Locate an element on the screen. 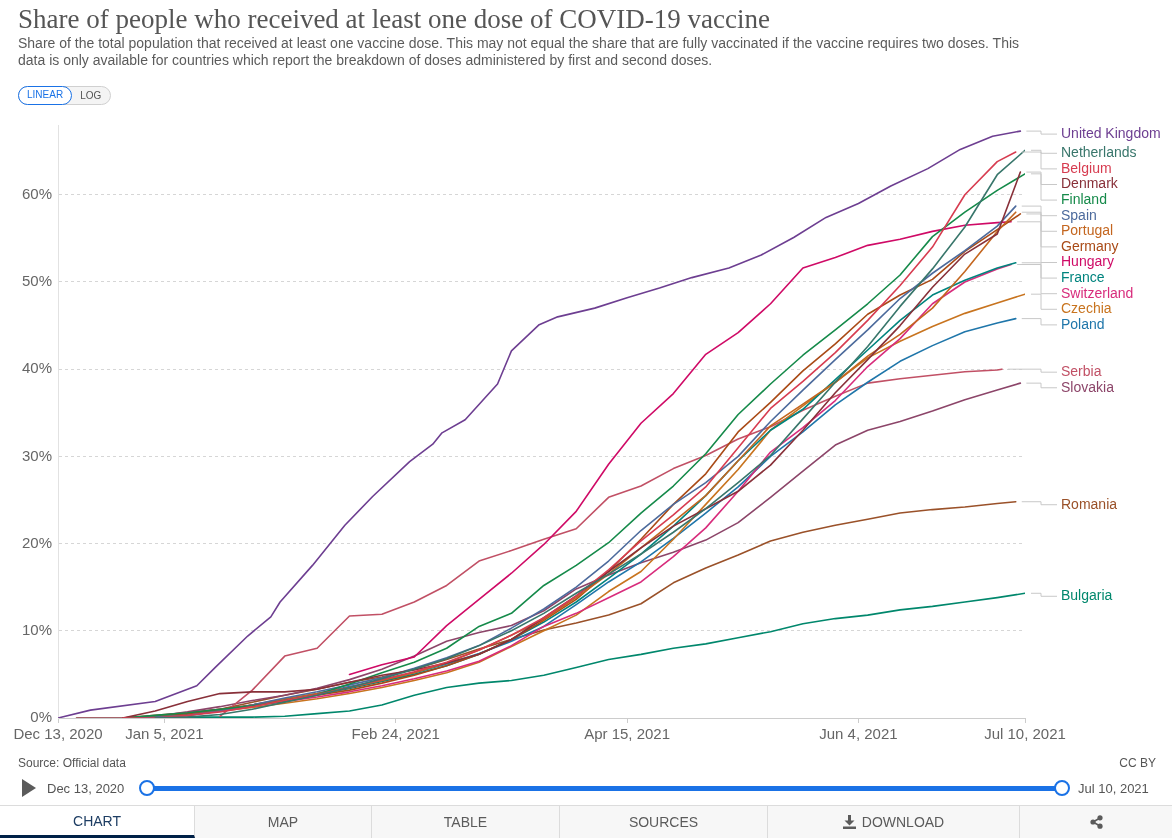 This screenshot has height=838, width=1172. text: Spain is located at coordinates (1079, 214).